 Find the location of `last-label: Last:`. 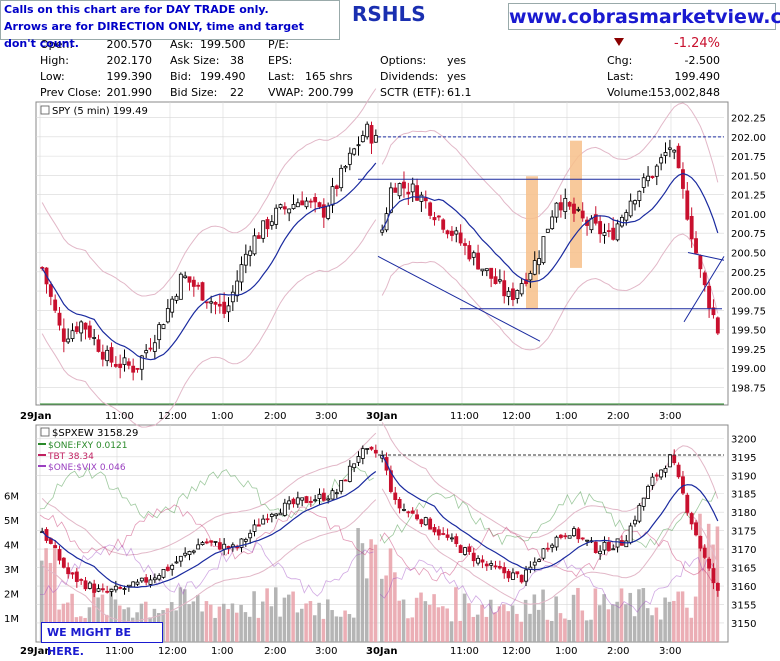

last-label: Last: is located at coordinates (281, 76).